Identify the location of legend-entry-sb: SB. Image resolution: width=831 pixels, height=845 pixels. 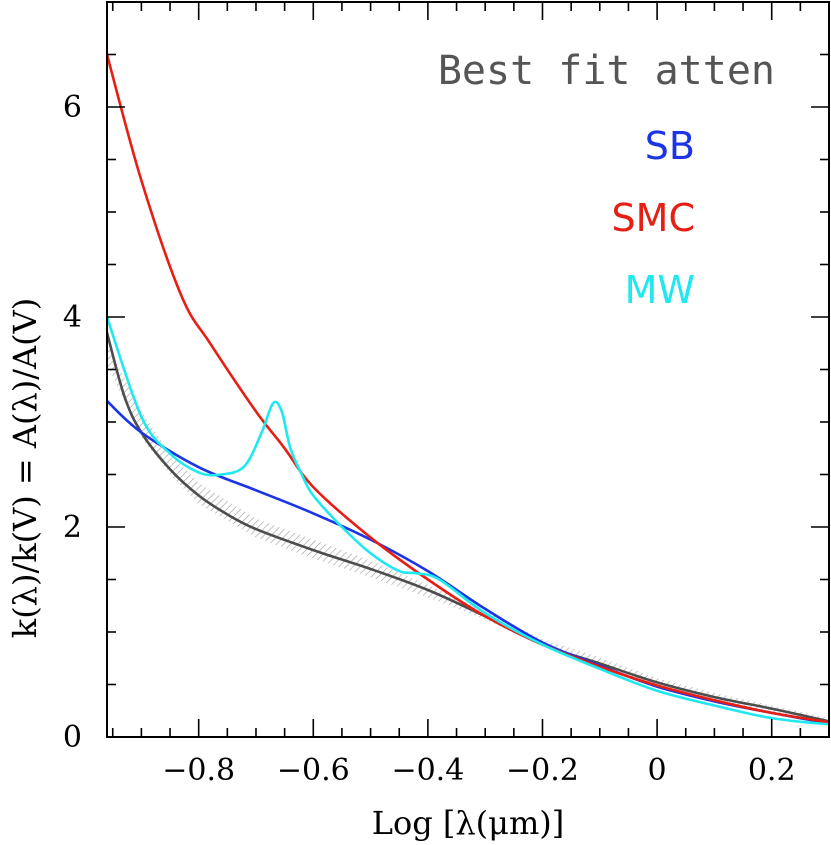
(670, 146).